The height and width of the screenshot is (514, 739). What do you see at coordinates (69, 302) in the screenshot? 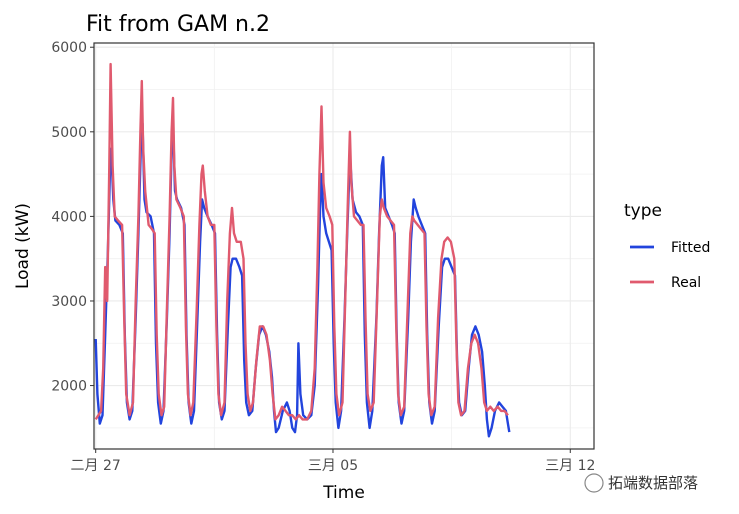
I see `y-tick-label: 3000` at bounding box center [69, 302].